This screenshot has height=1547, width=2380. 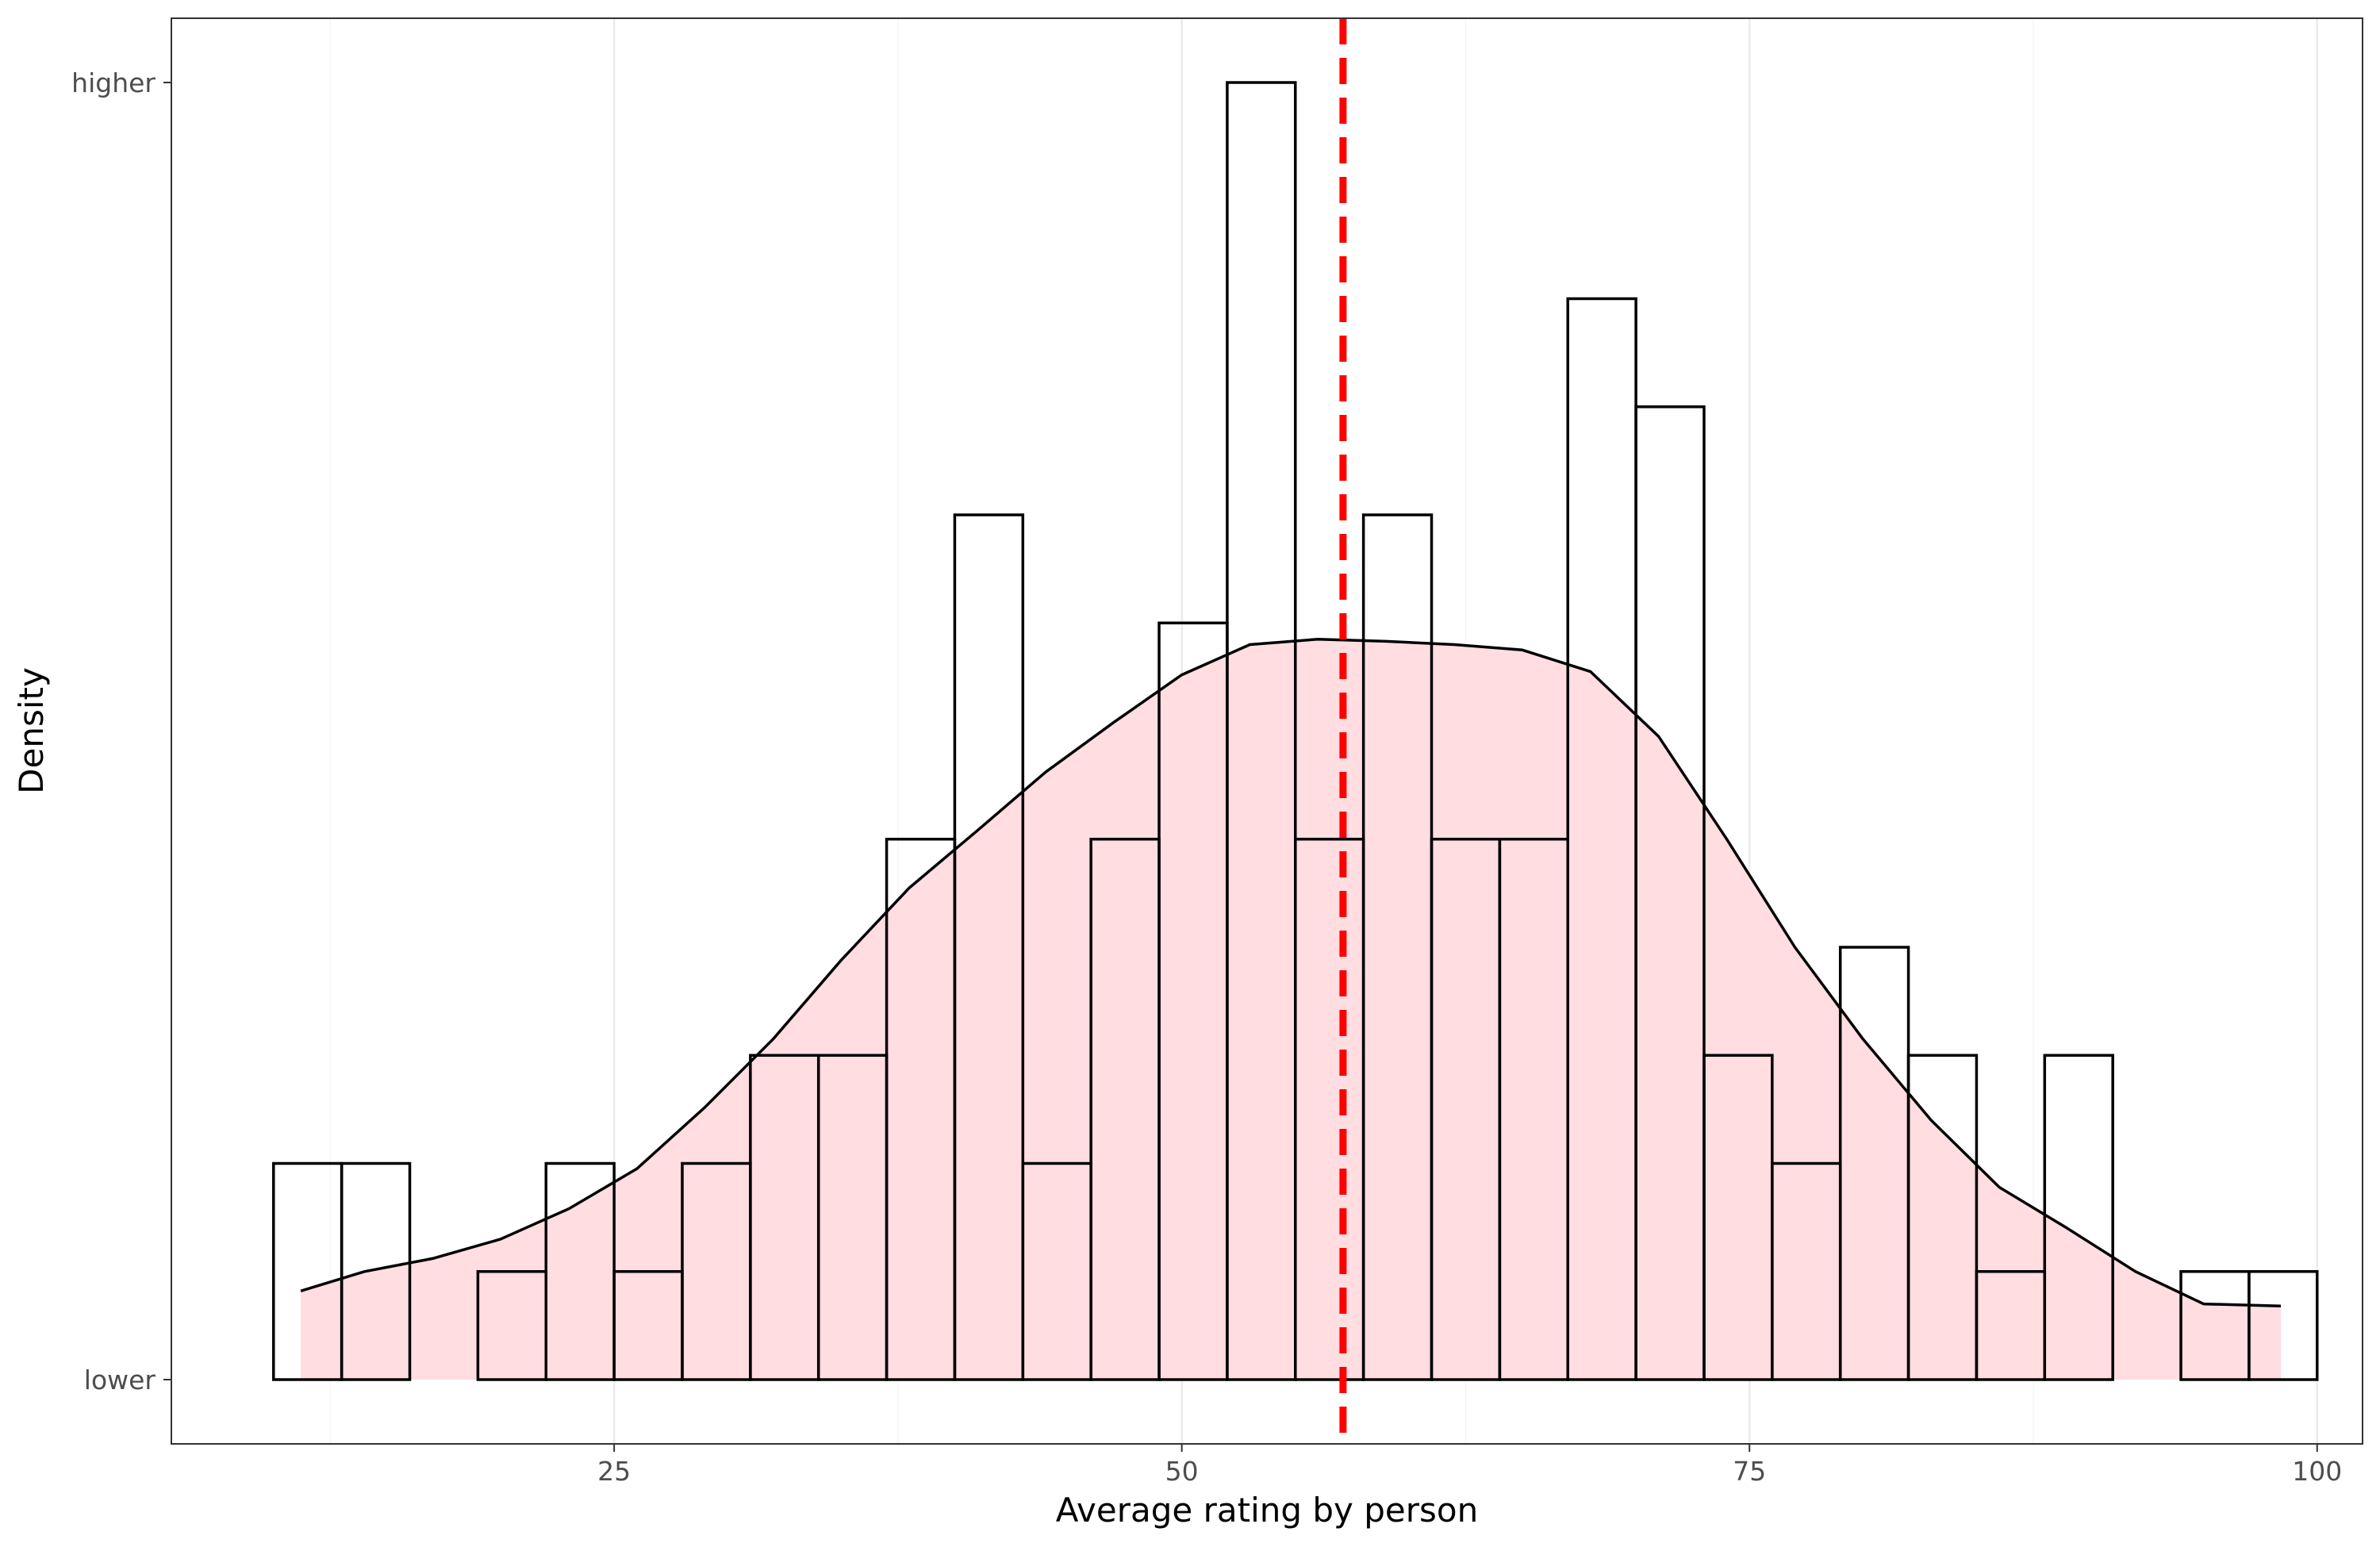 What do you see at coordinates (120, 1380) in the screenshot?
I see `y-tick-label: lower` at bounding box center [120, 1380].